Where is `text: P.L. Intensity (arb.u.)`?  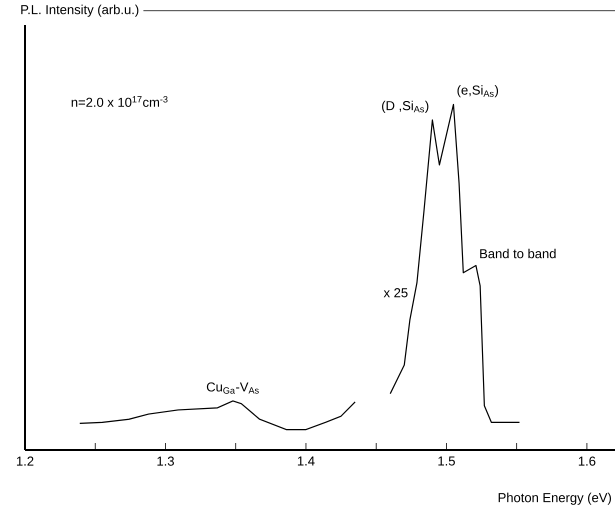 text: P.L. Intensity (arb.u.) is located at coordinates (79, 10).